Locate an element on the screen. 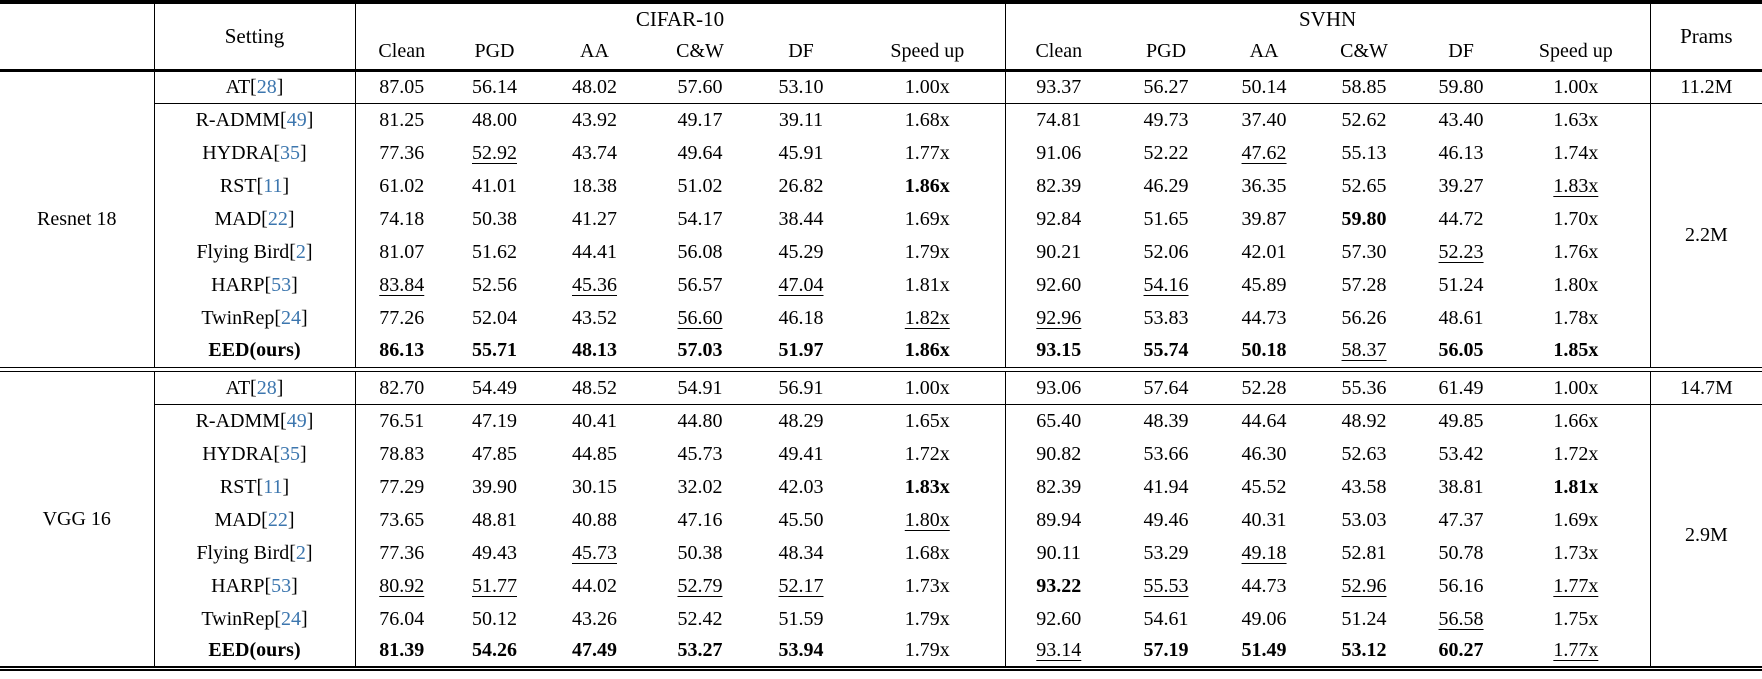 The width and height of the screenshot is (1762, 679). value-text: 77.36 is located at coordinates (402, 152).